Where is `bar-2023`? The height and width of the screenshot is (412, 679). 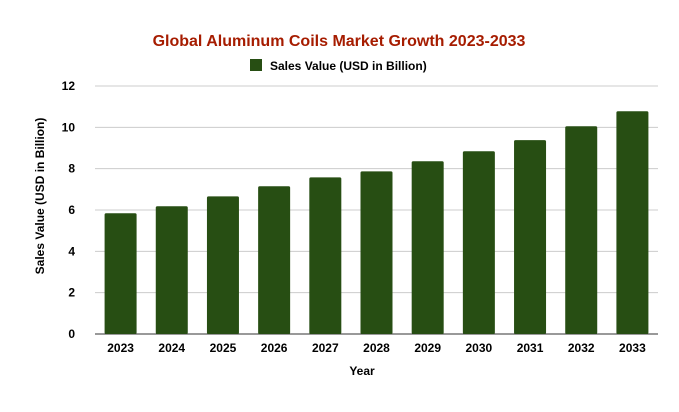
bar-2023 is located at coordinates (120, 273).